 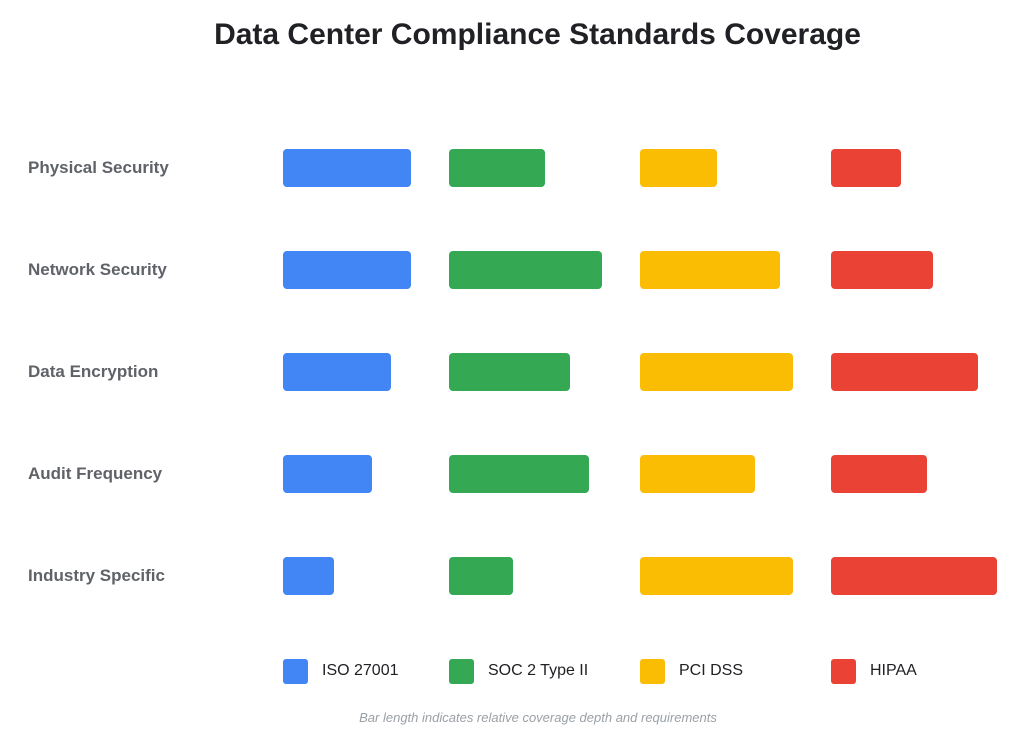 What do you see at coordinates (509, 372) in the screenshot?
I see `bar-soc-2-type-ii-data-encryption` at bounding box center [509, 372].